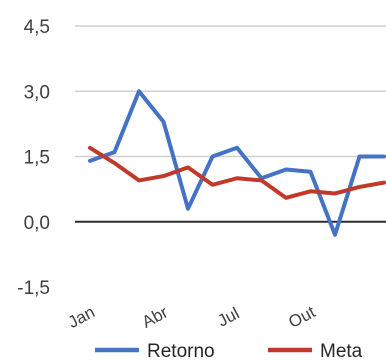  I want to click on y-tick-label: -1,5, so click(33, 288).